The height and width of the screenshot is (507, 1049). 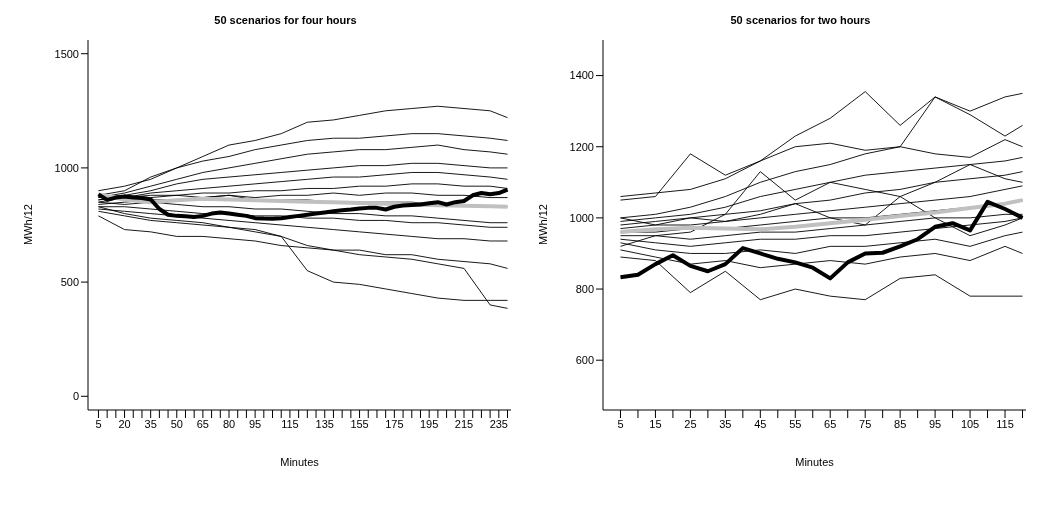 What do you see at coordinates (581, 75) in the screenshot?
I see `y-tick-label: 1400` at bounding box center [581, 75].